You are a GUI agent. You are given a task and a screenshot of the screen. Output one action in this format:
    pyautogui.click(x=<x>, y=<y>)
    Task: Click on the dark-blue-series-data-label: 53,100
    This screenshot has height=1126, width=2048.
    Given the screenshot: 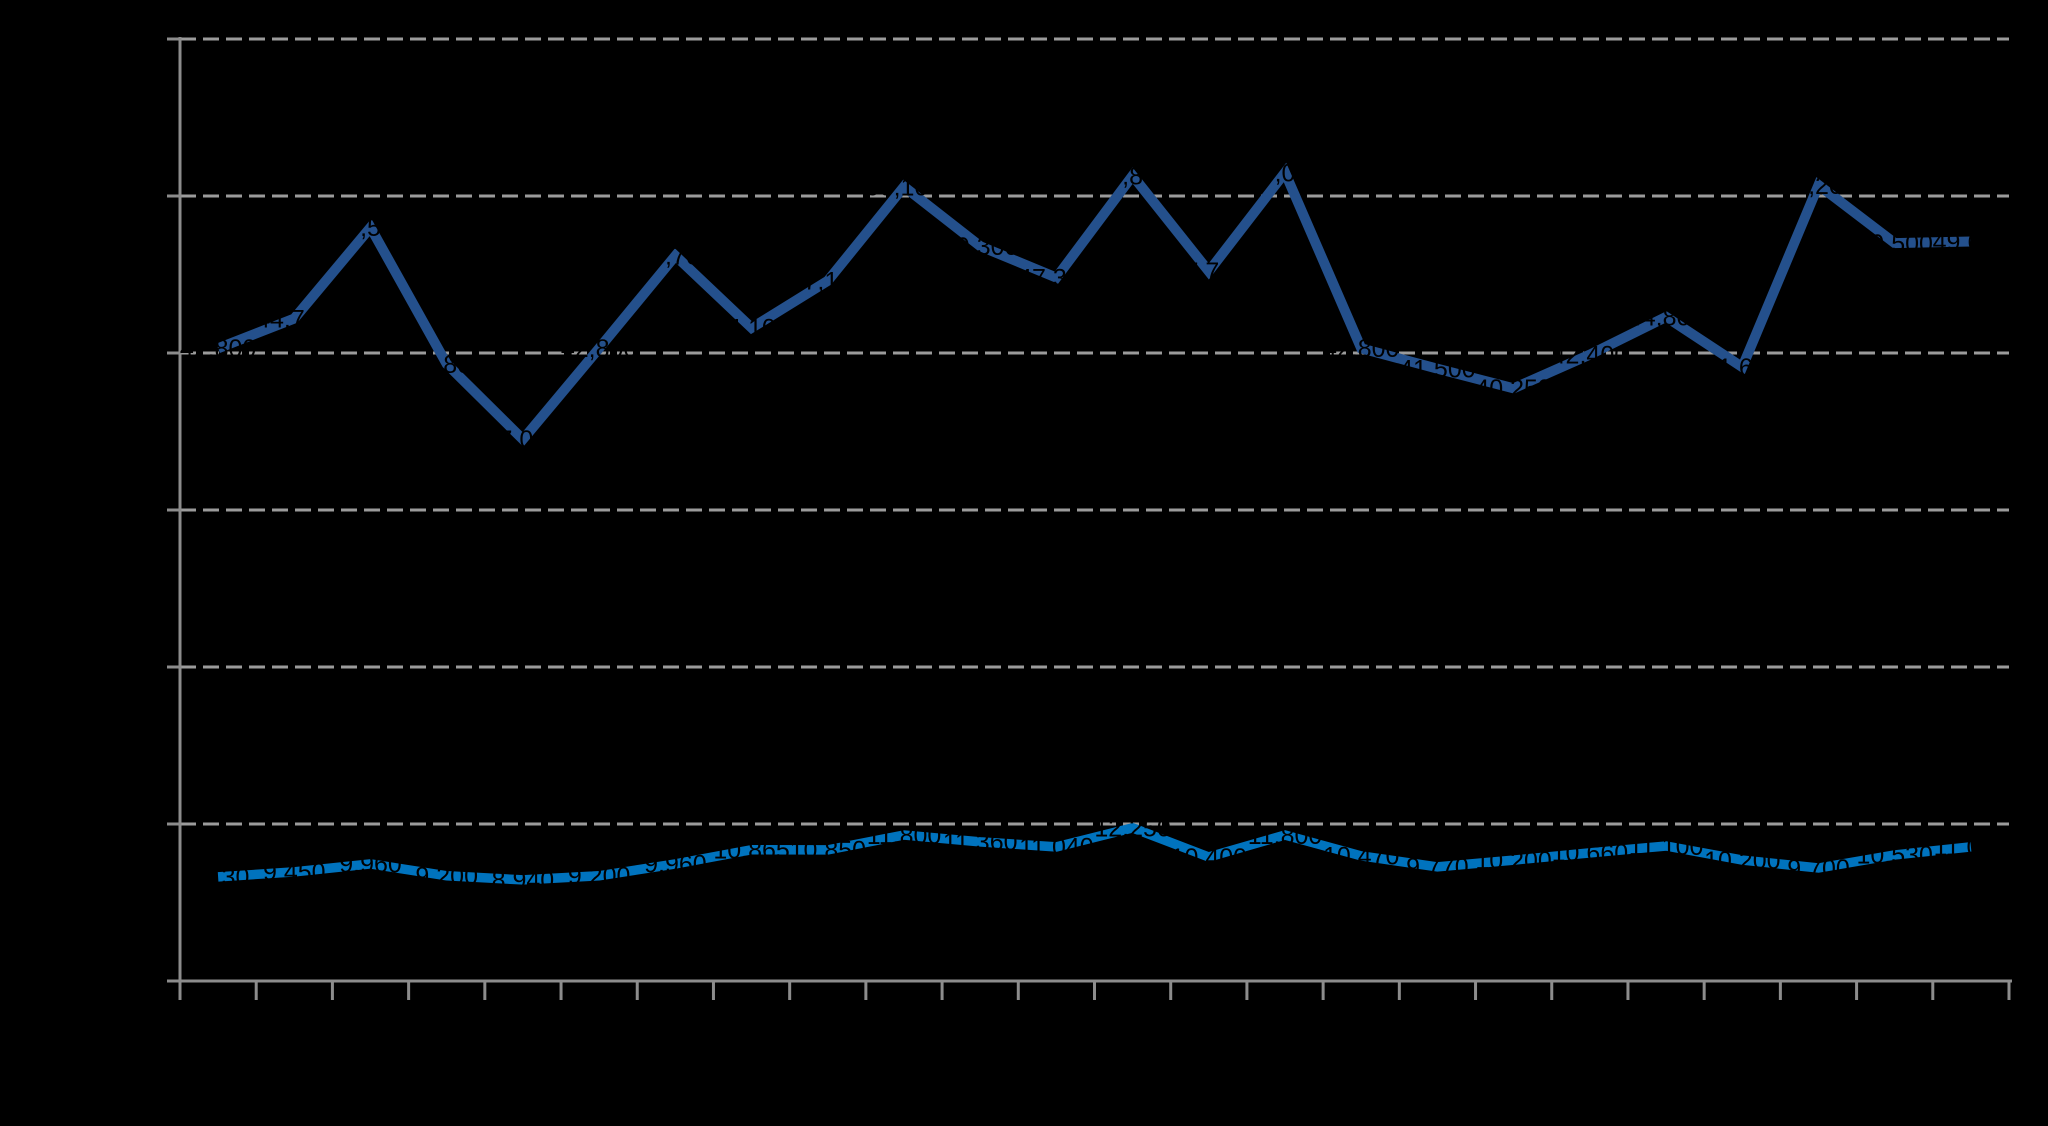 What is the action you would take?
    pyautogui.click(x=904, y=187)
    